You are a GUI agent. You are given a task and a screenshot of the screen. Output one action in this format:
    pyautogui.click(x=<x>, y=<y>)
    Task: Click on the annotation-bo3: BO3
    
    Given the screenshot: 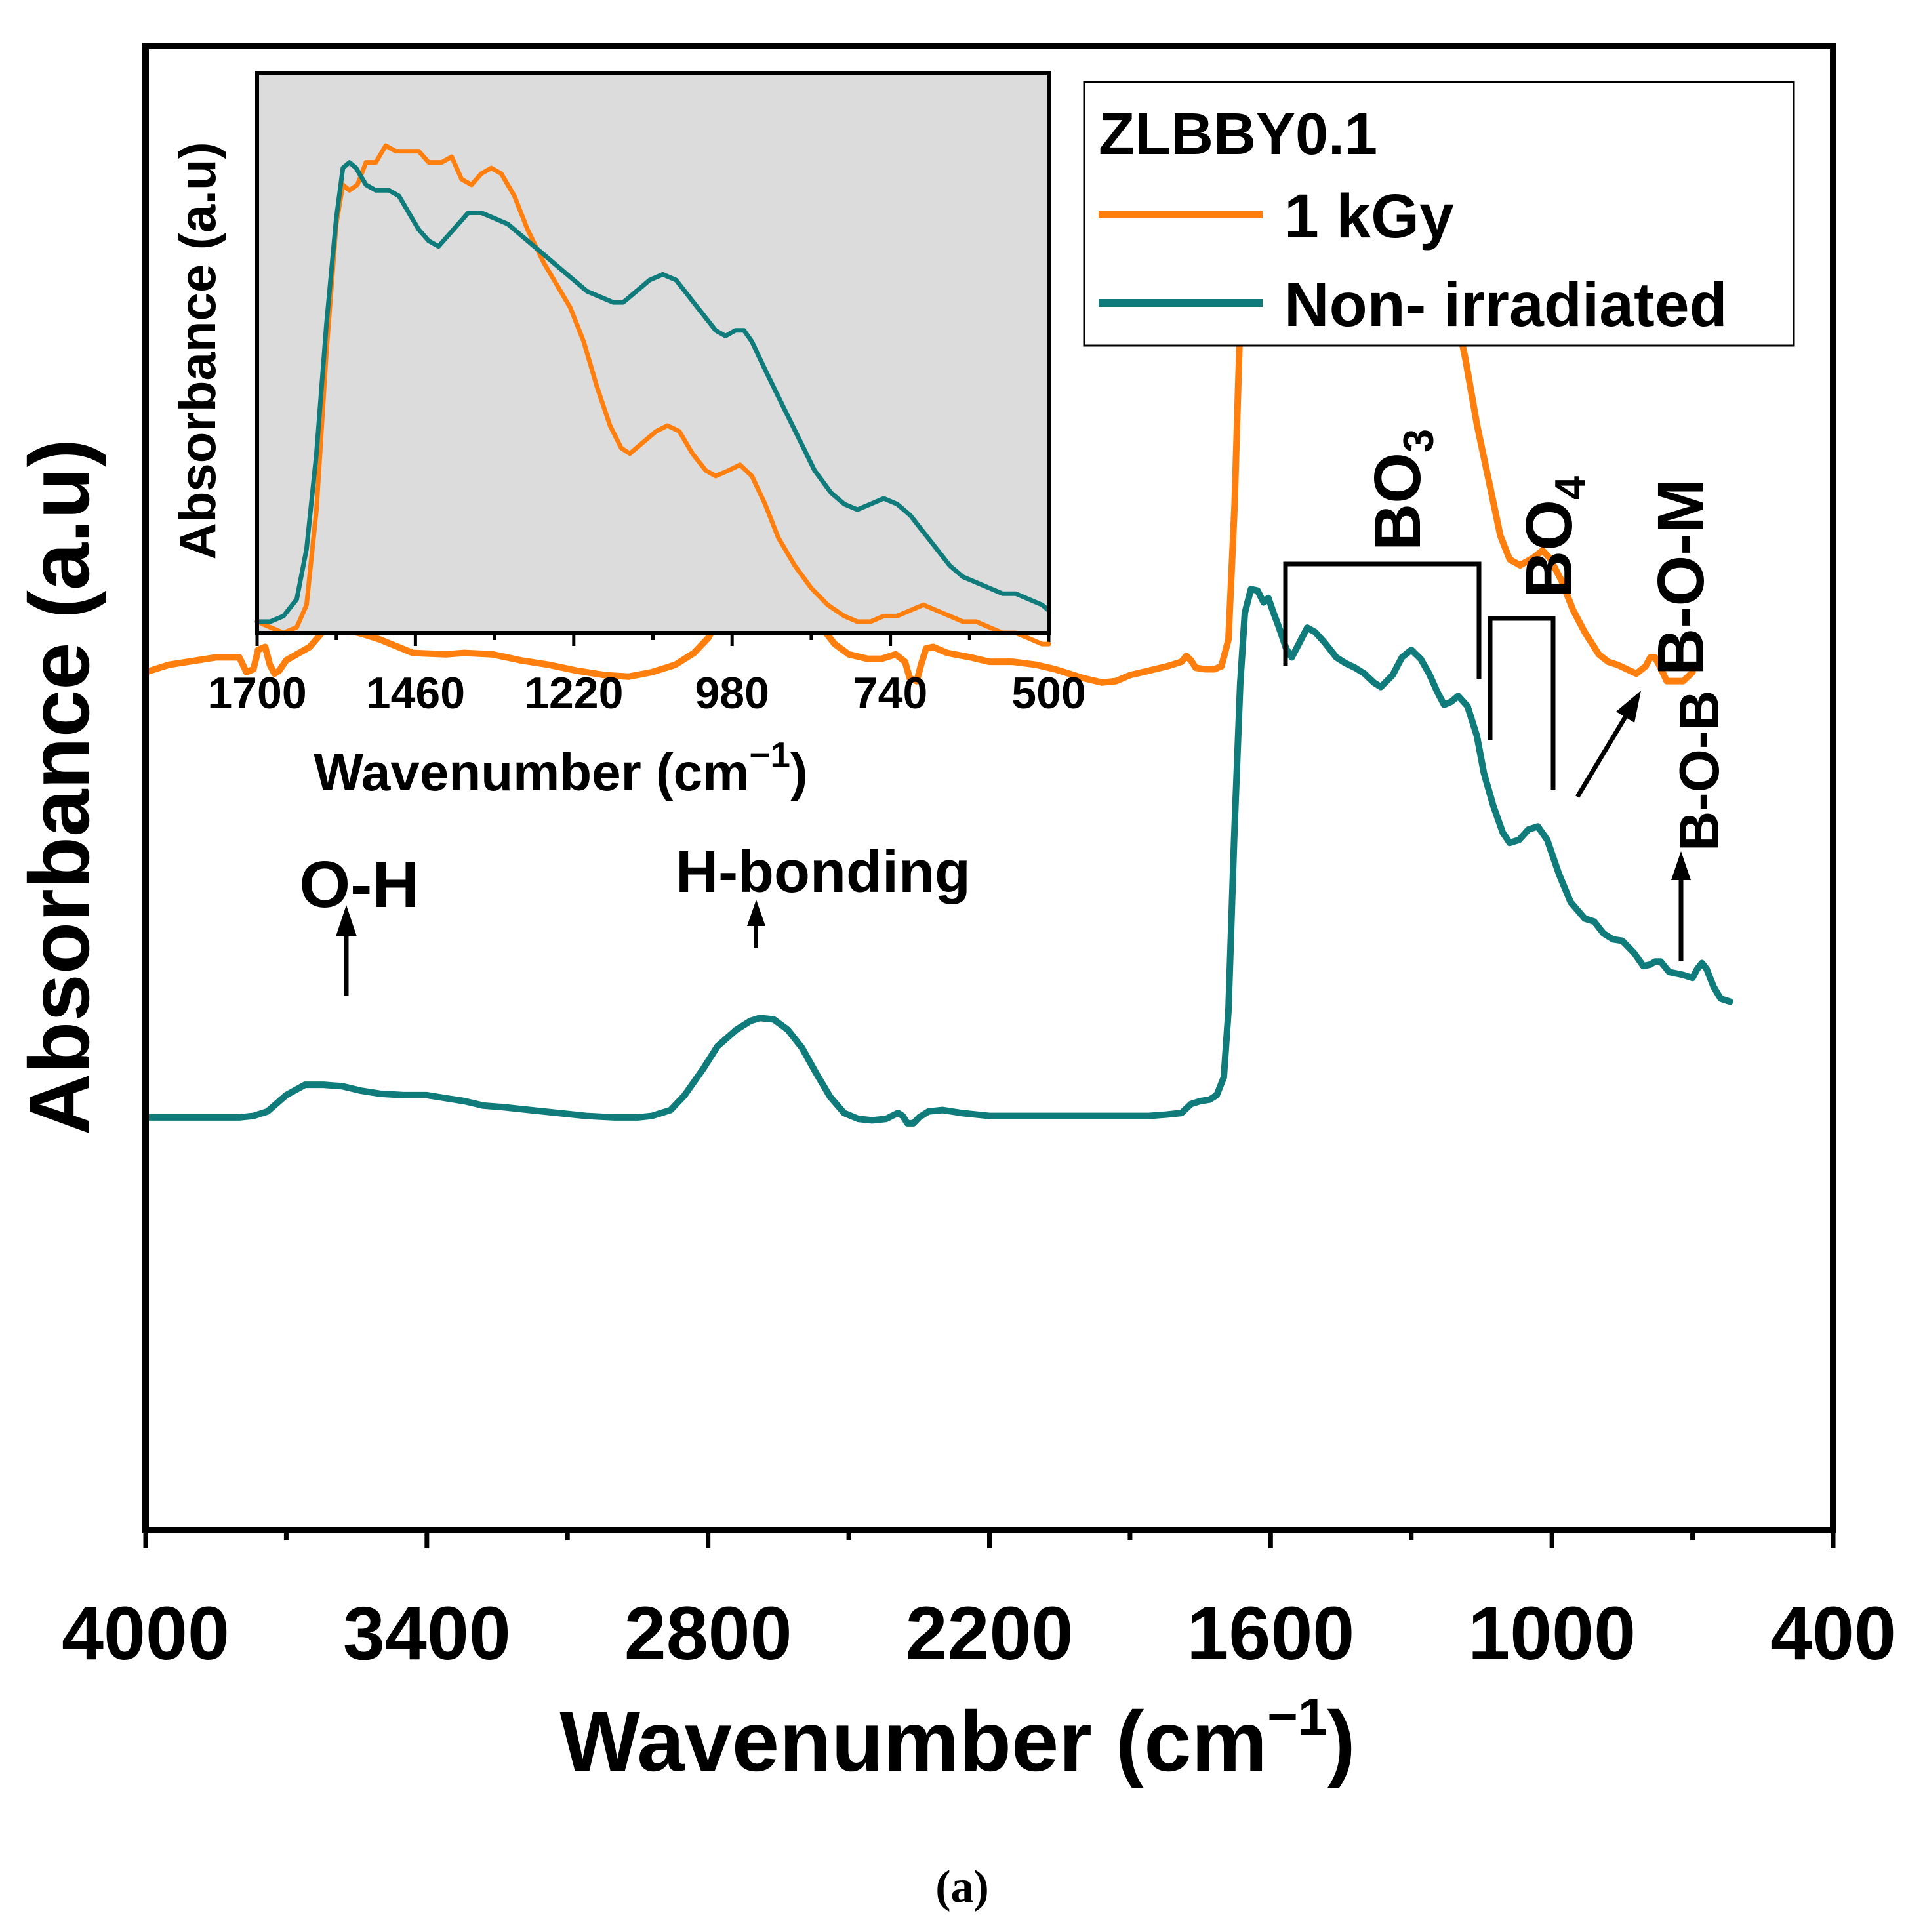 What is the action you would take?
    pyautogui.click(x=1382, y=554)
    